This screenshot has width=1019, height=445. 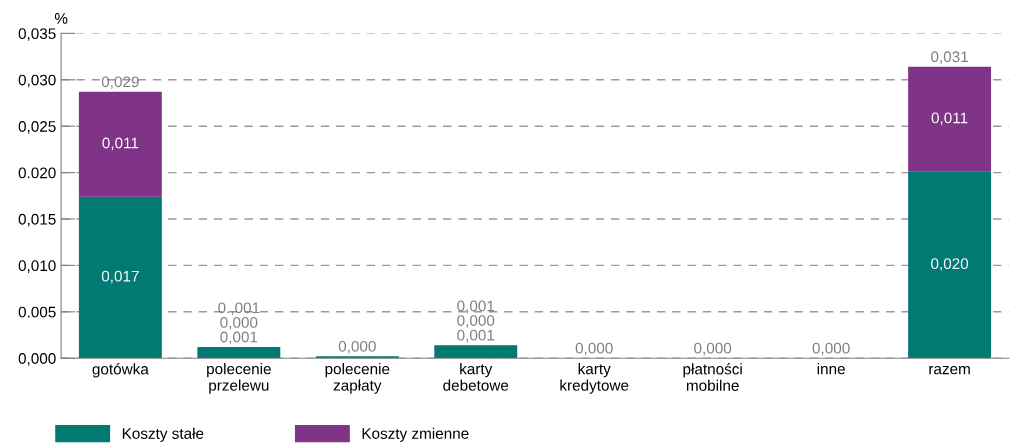 What do you see at coordinates (415, 434) in the screenshot?
I see `legend-label: Koszty zmienne` at bounding box center [415, 434].